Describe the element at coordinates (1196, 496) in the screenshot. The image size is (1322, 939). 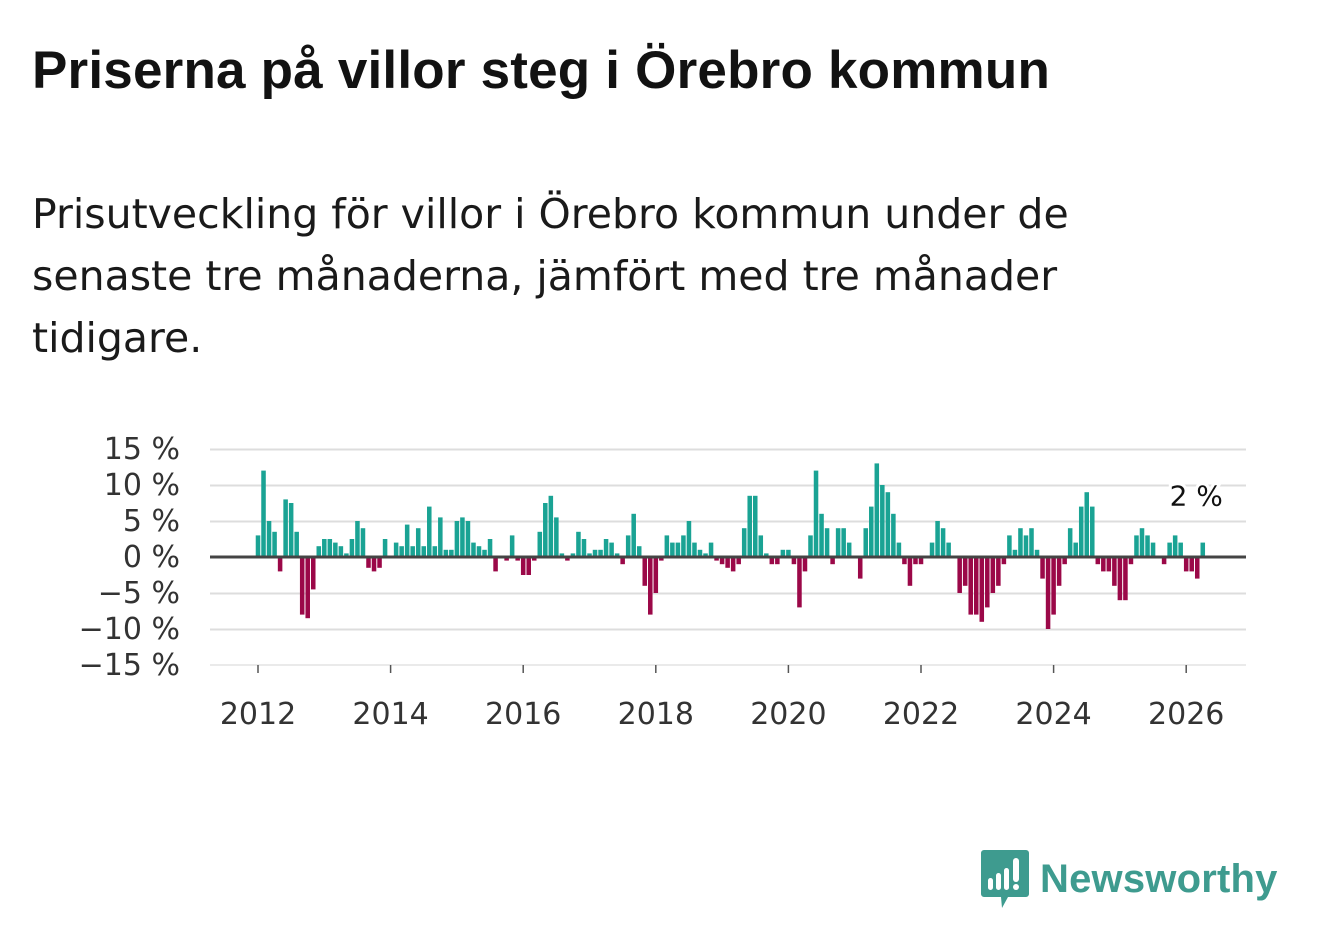
I see `annotation-layer: 2 %` at that location.